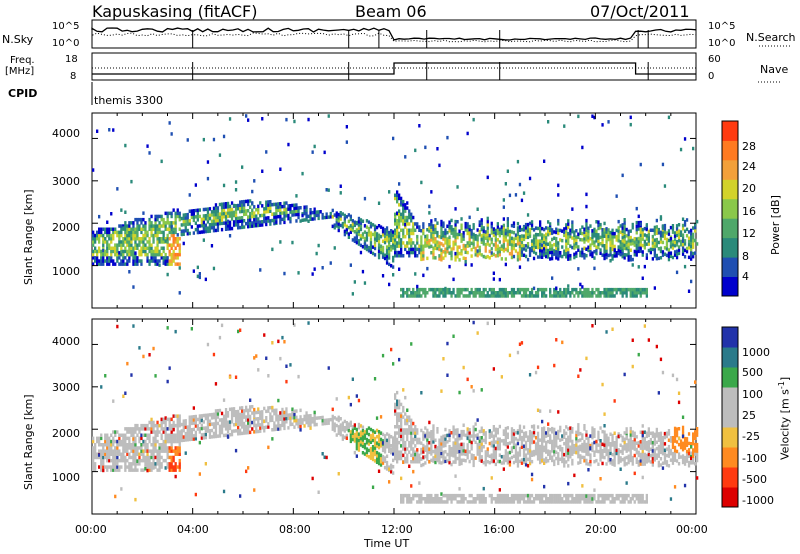 This screenshot has height=554, width=800. I want to click on station-title: Kapuskasing (fitACF), so click(175, 11).